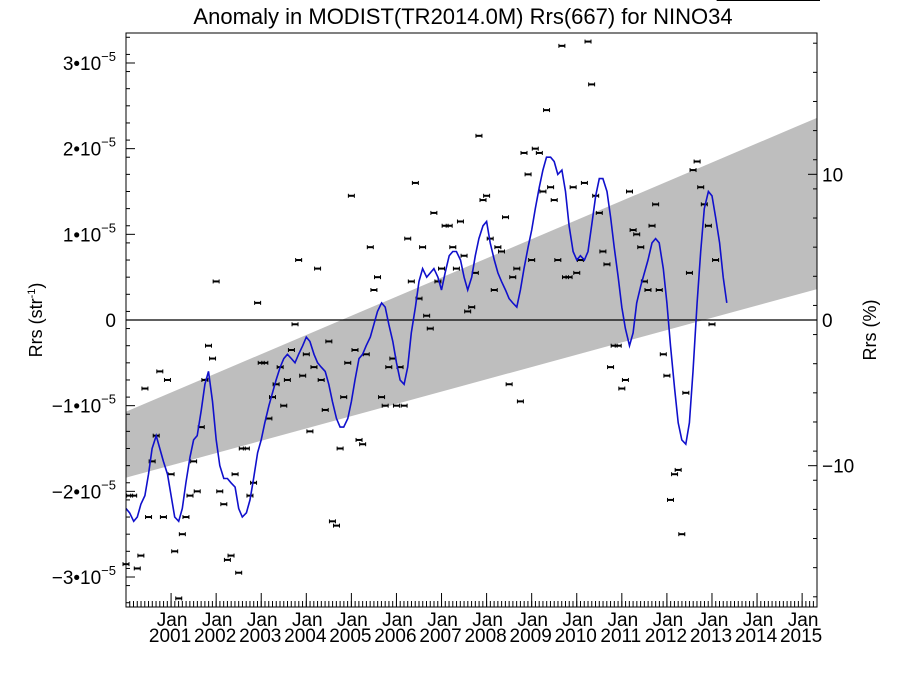 The width and height of the screenshot is (900, 675). Describe the element at coordinates (82, 150) in the screenshot. I see `left-tick-mantissa: 2•10` at that location.